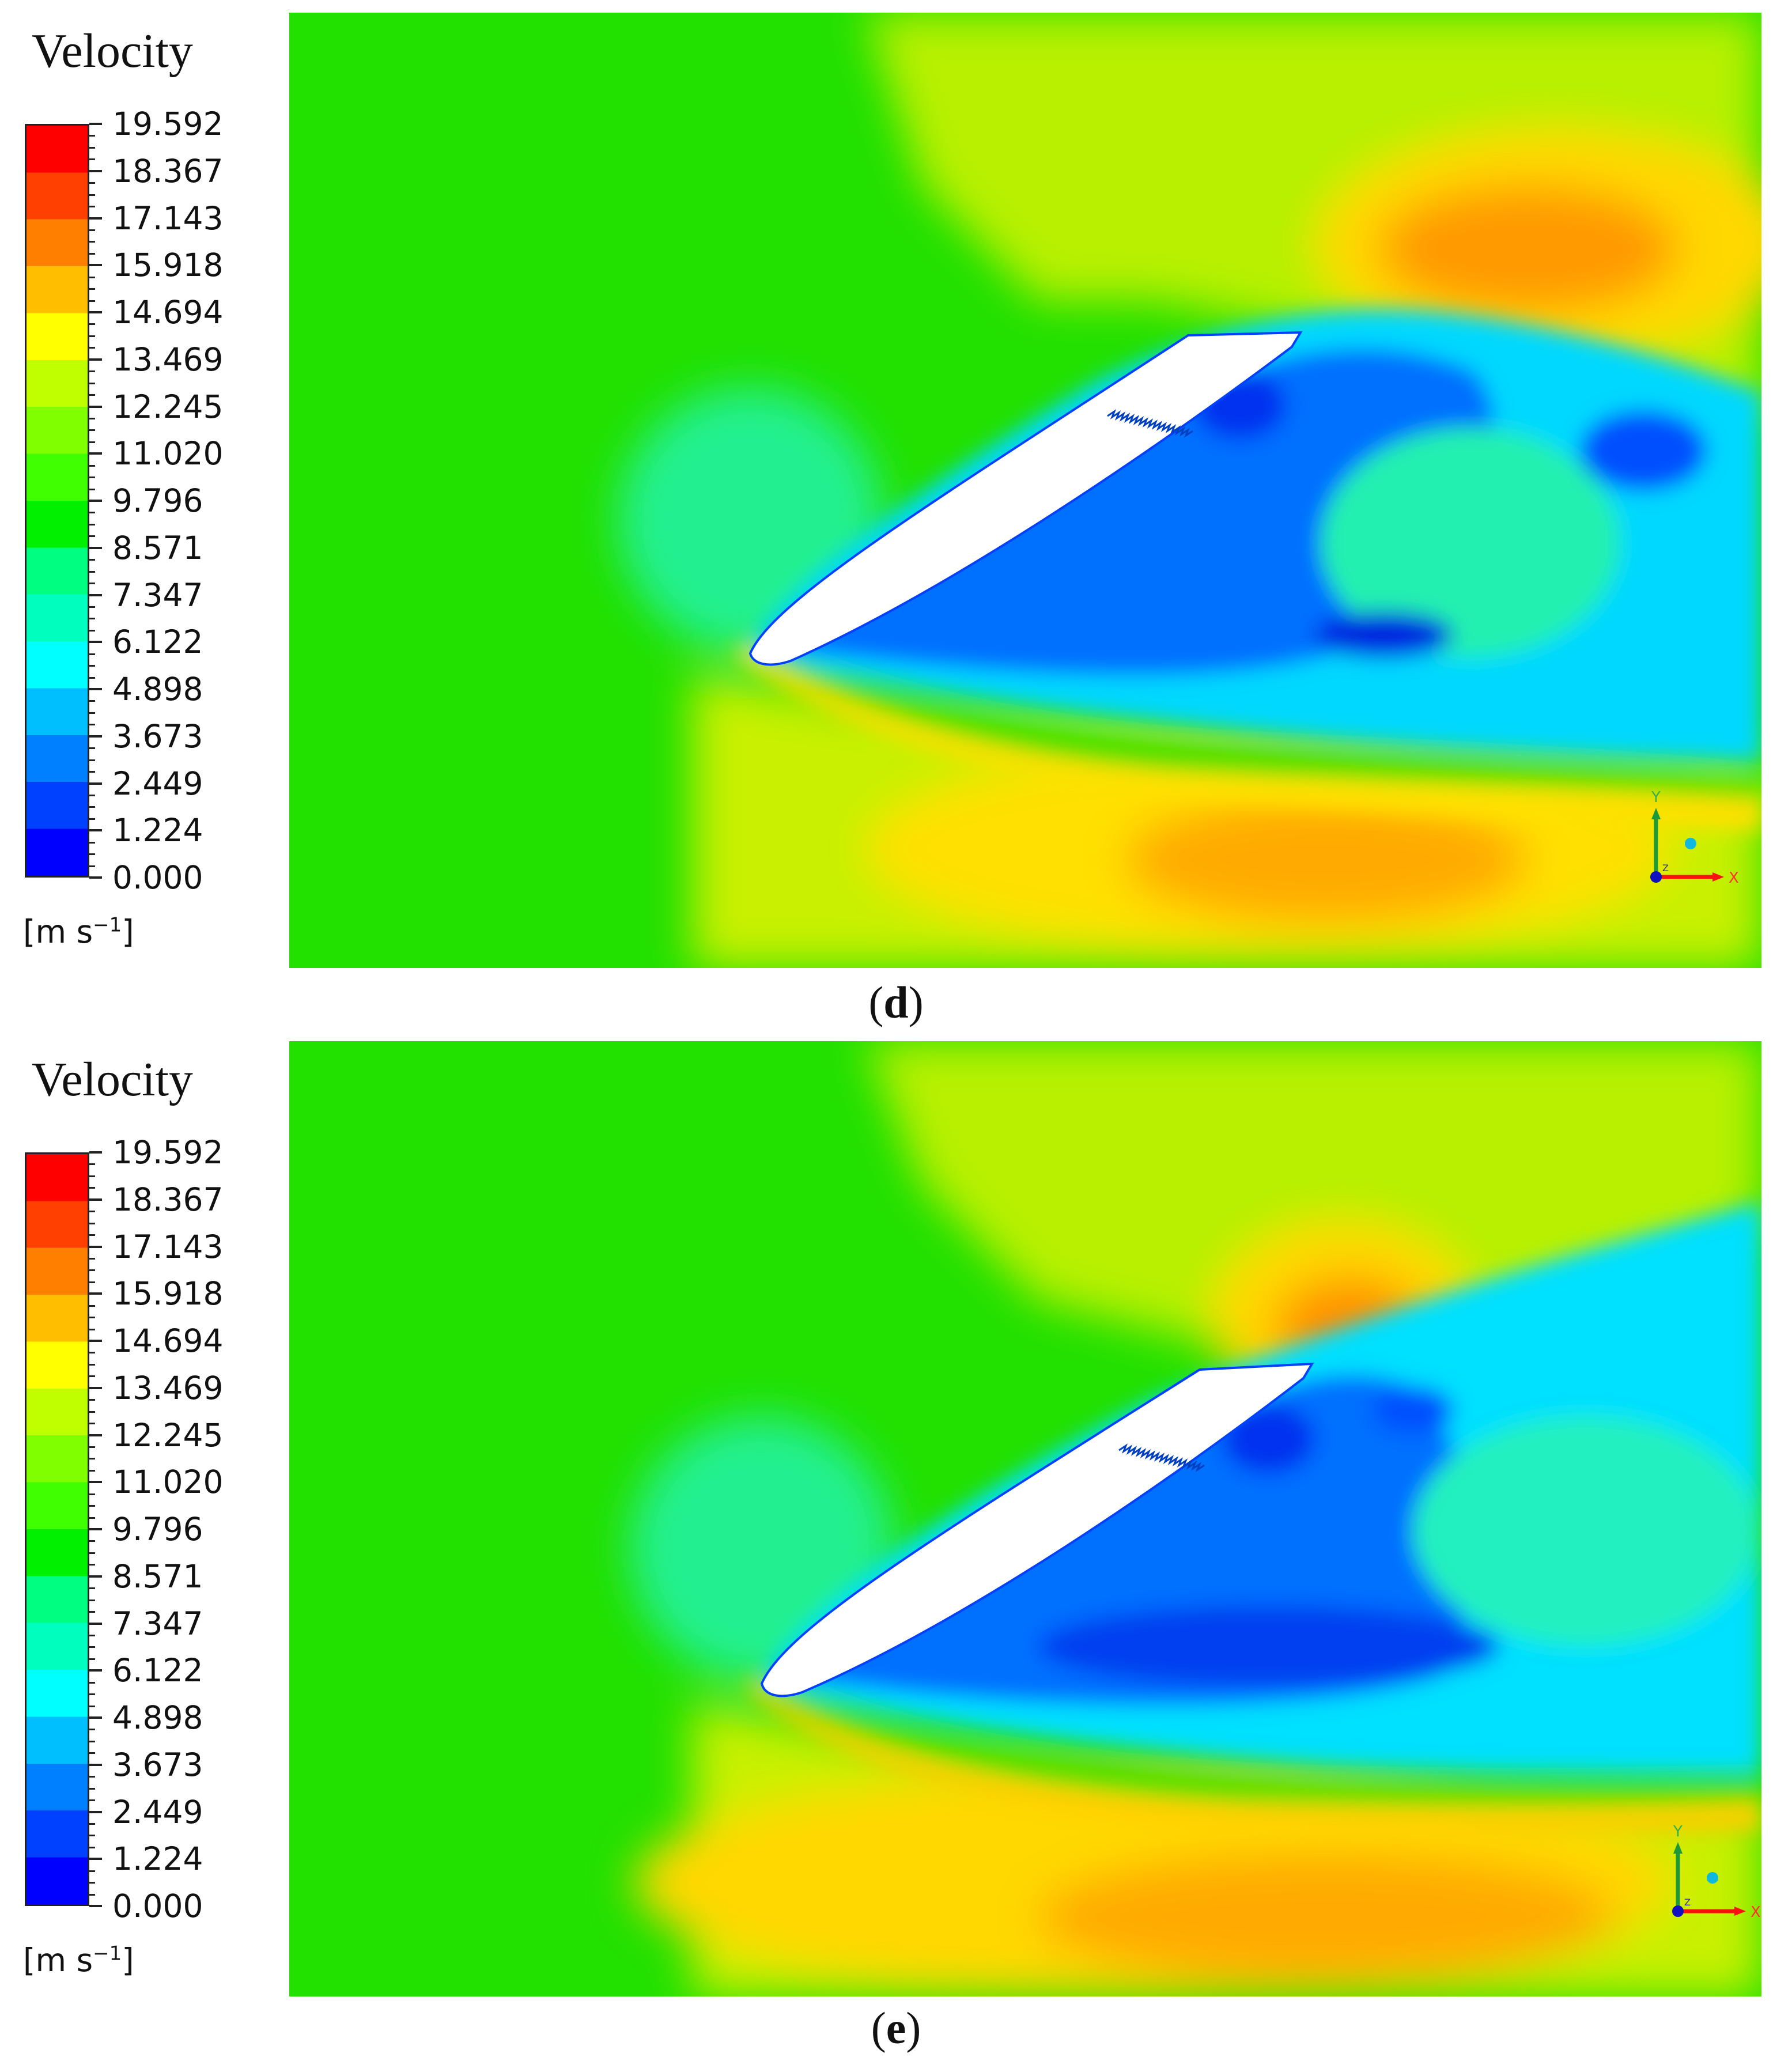  I want to click on colorbar-tick-label: 14.694, so click(168, 1340).